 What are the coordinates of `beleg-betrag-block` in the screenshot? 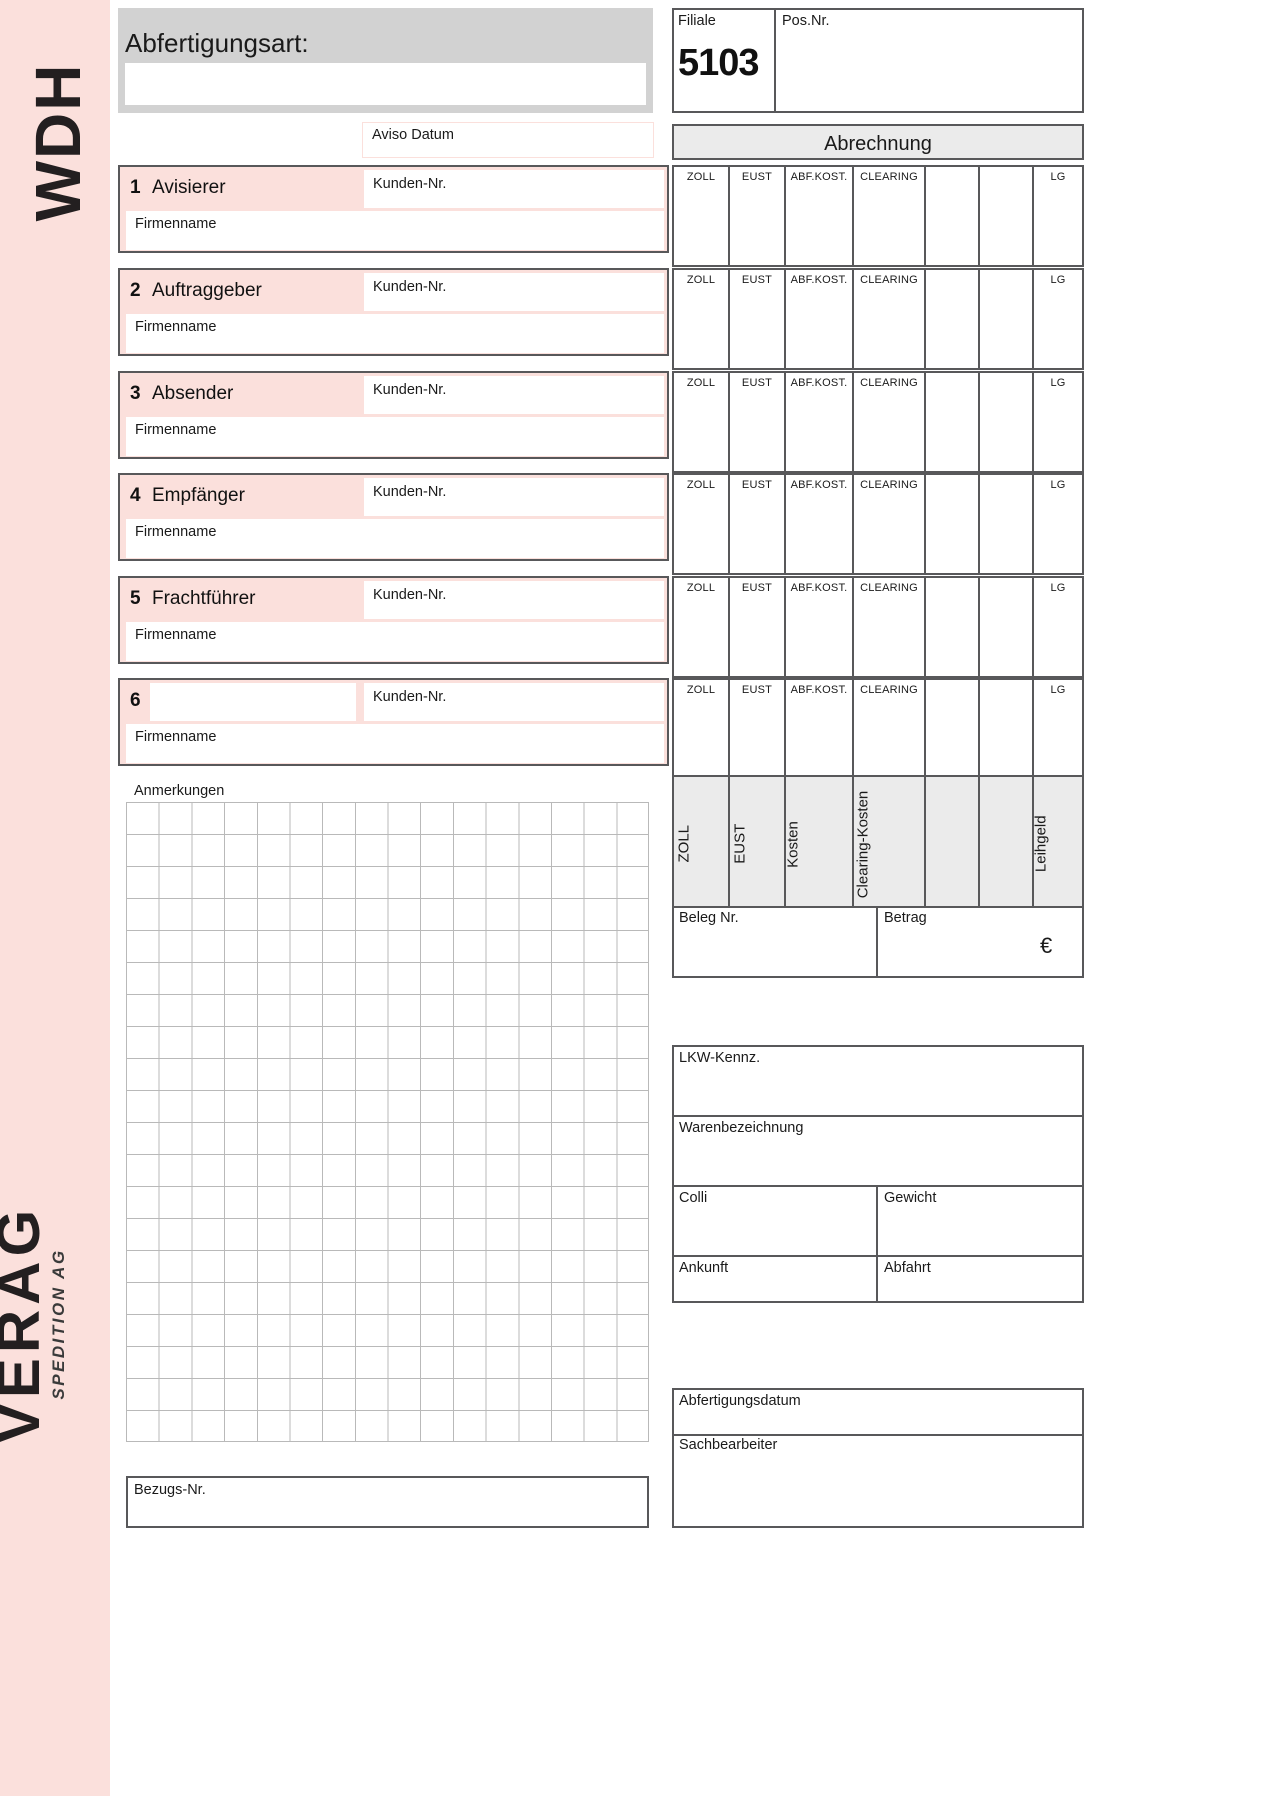 It's located at (878, 942).